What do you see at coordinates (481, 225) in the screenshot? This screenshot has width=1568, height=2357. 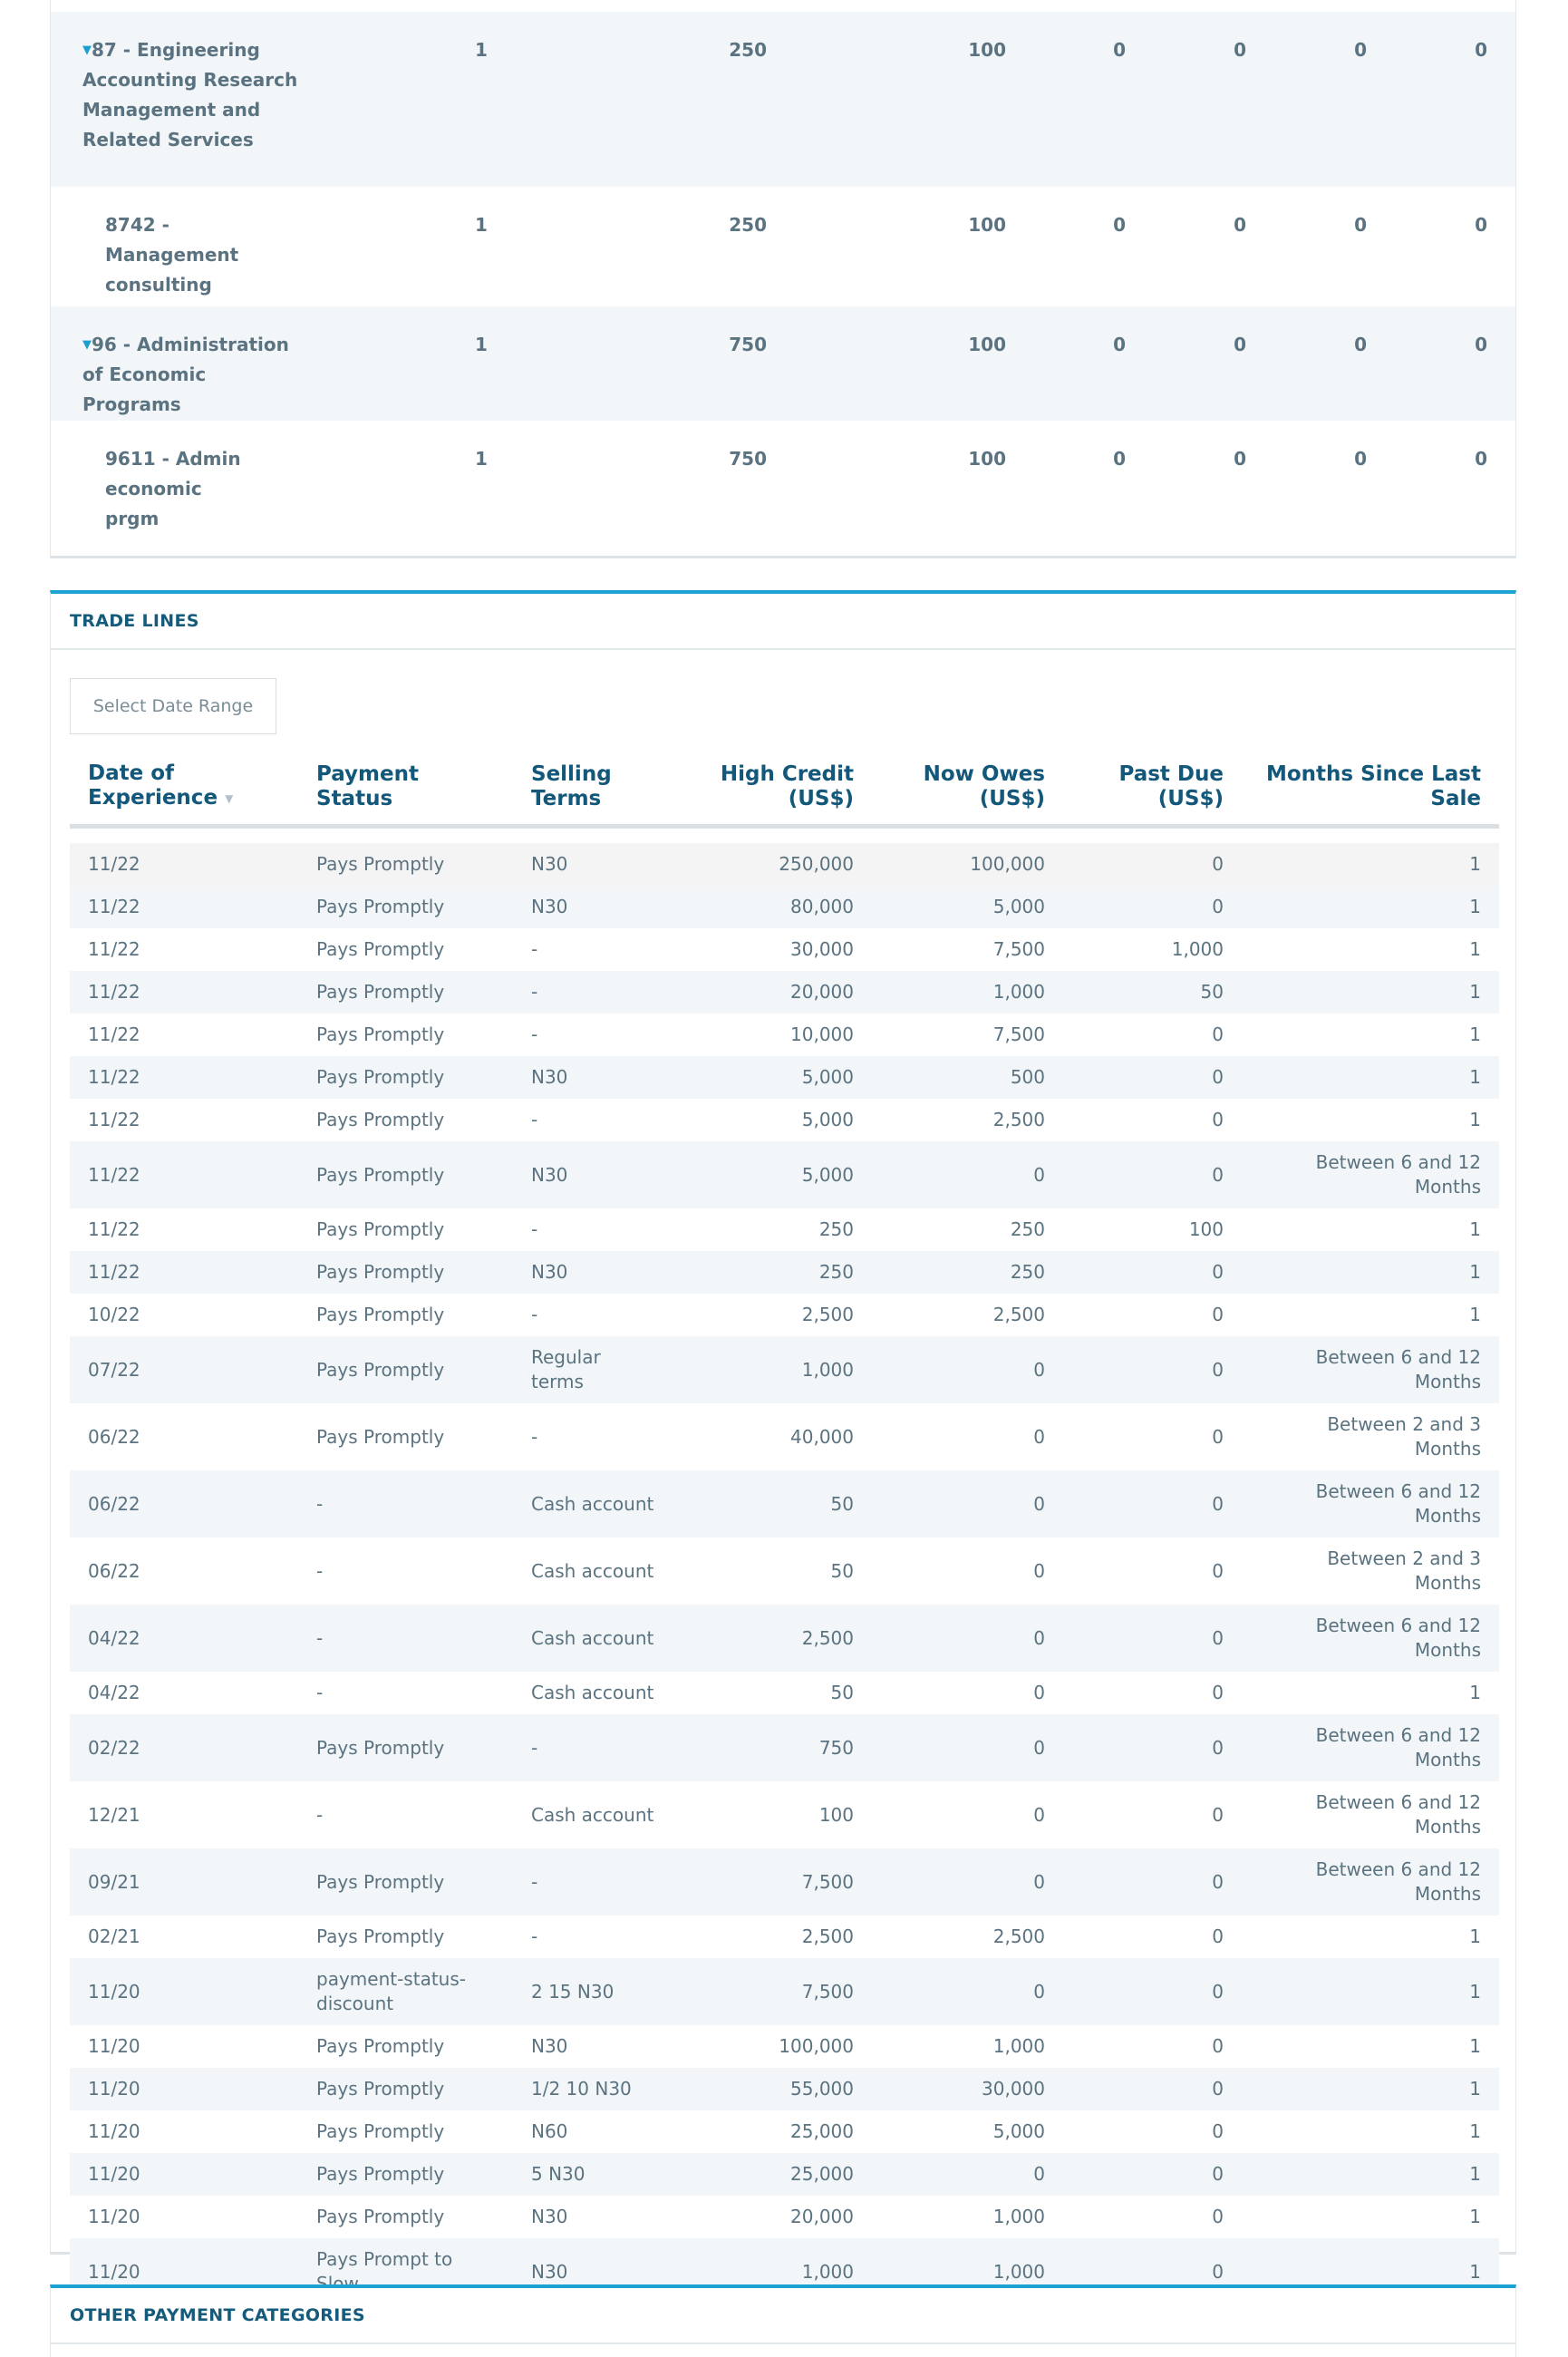 I see `value: 1` at bounding box center [481, 225].